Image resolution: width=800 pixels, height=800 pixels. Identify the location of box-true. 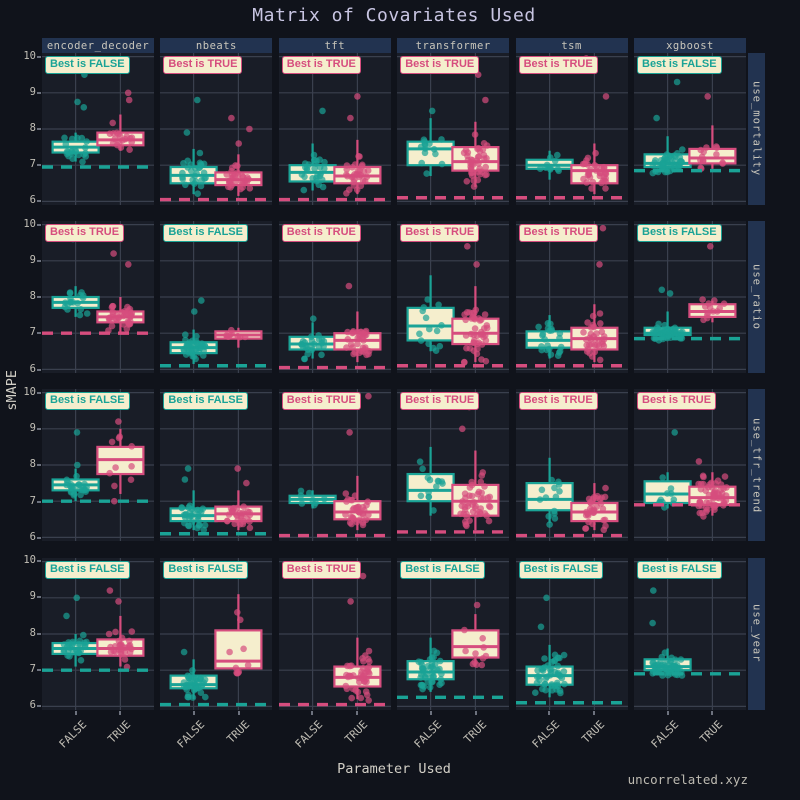
(712, 156).